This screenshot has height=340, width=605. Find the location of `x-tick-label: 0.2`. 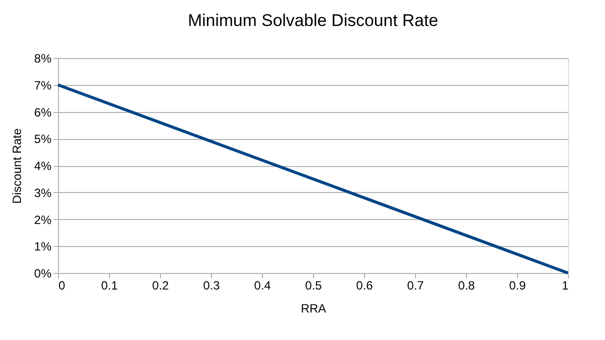

x-tick-label: 0.2 is located at coordinates (161, 285).